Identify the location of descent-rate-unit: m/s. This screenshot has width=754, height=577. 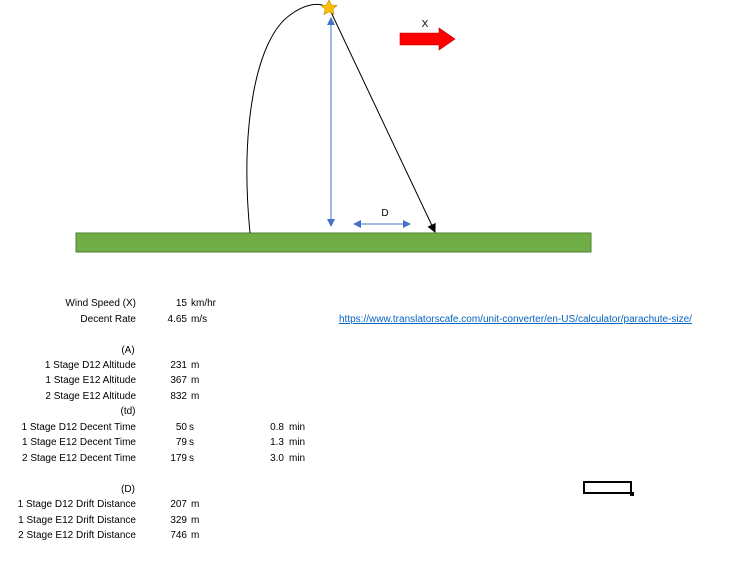
(199, 319).